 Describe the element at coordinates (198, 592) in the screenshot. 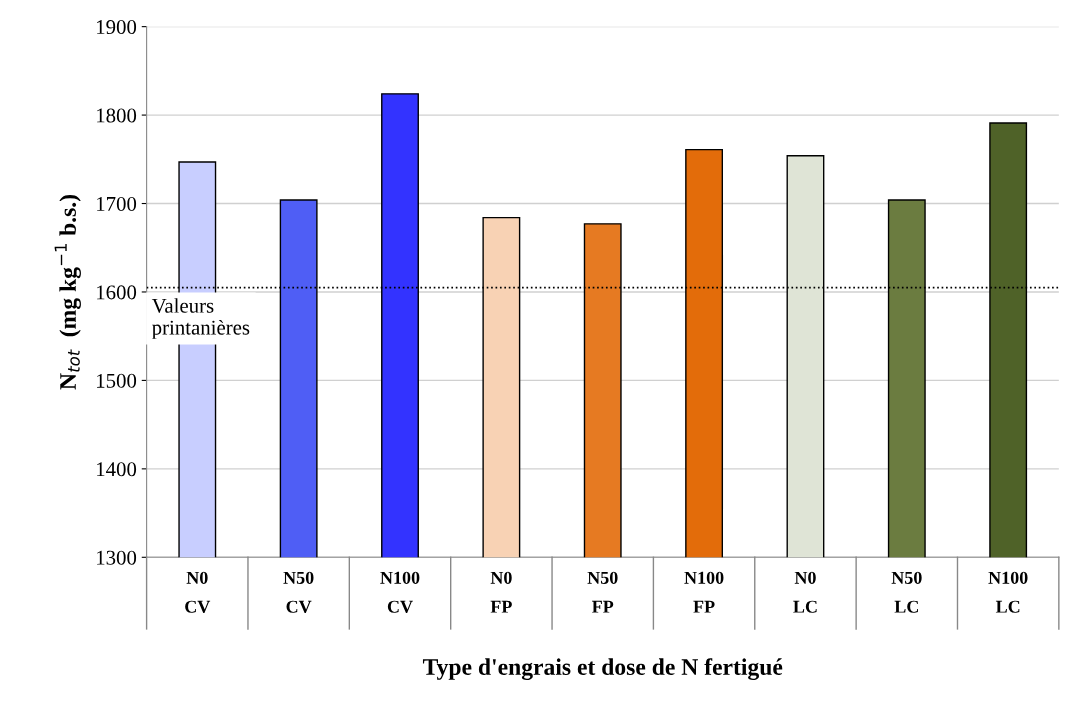

I see `x-tick-label: N0 CV` at that location.